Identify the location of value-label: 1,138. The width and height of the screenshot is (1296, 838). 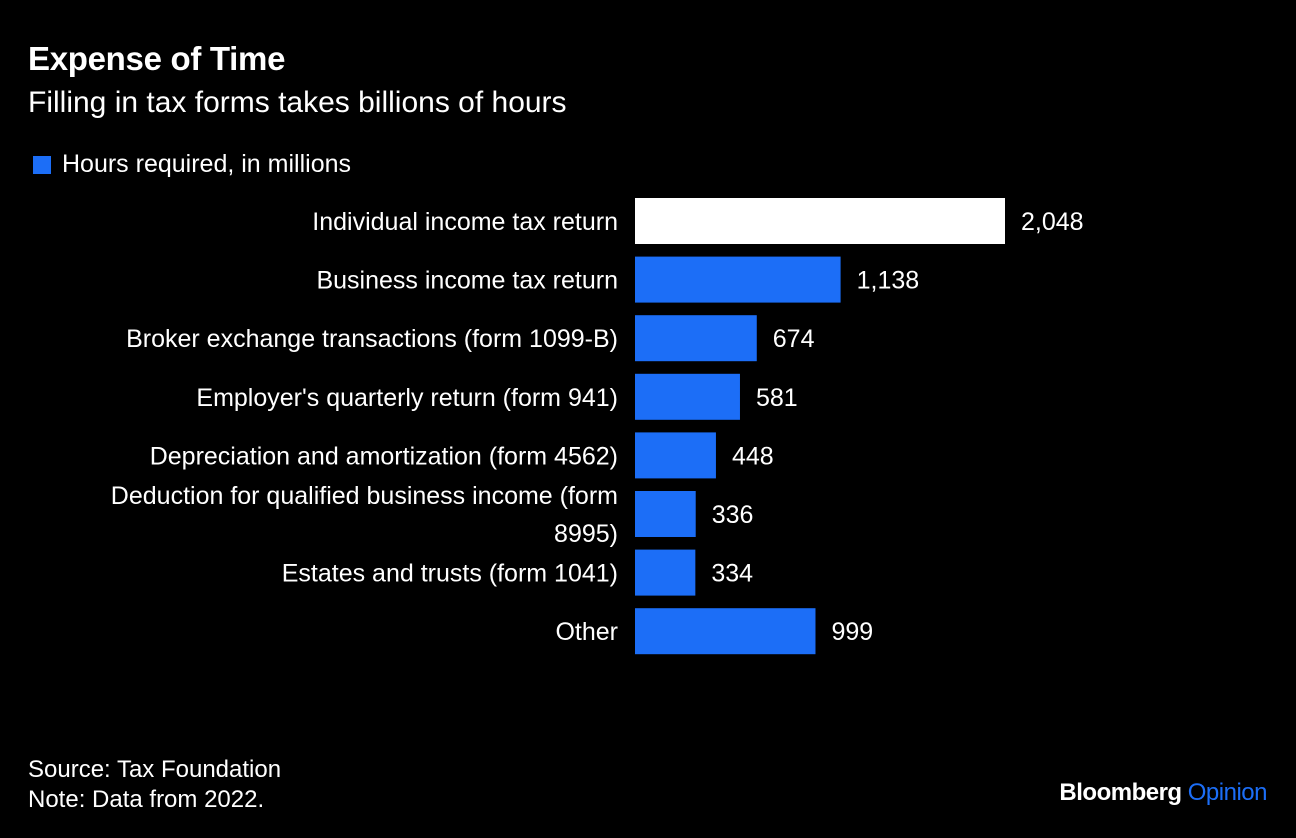
(888, 281).